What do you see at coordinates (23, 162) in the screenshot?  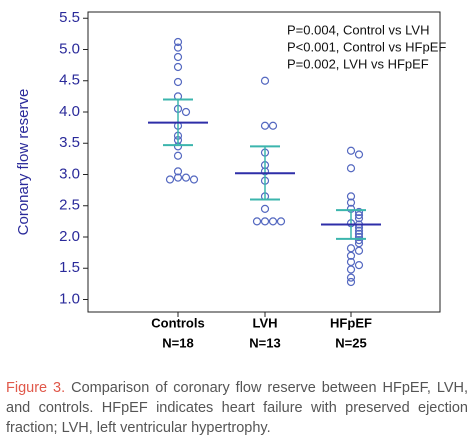 I see `y-axis-label: Coronary flow reserve` at bounding box center [23, 162].